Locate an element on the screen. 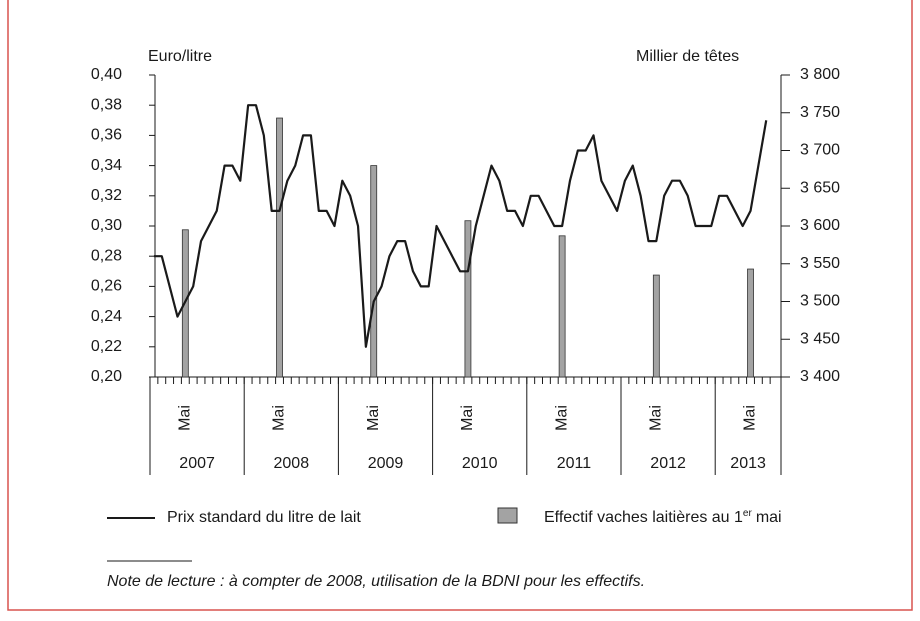 The height and width of the screenshot is (621, 920). legend-bar-swatch is located at coordinates (507, 515).